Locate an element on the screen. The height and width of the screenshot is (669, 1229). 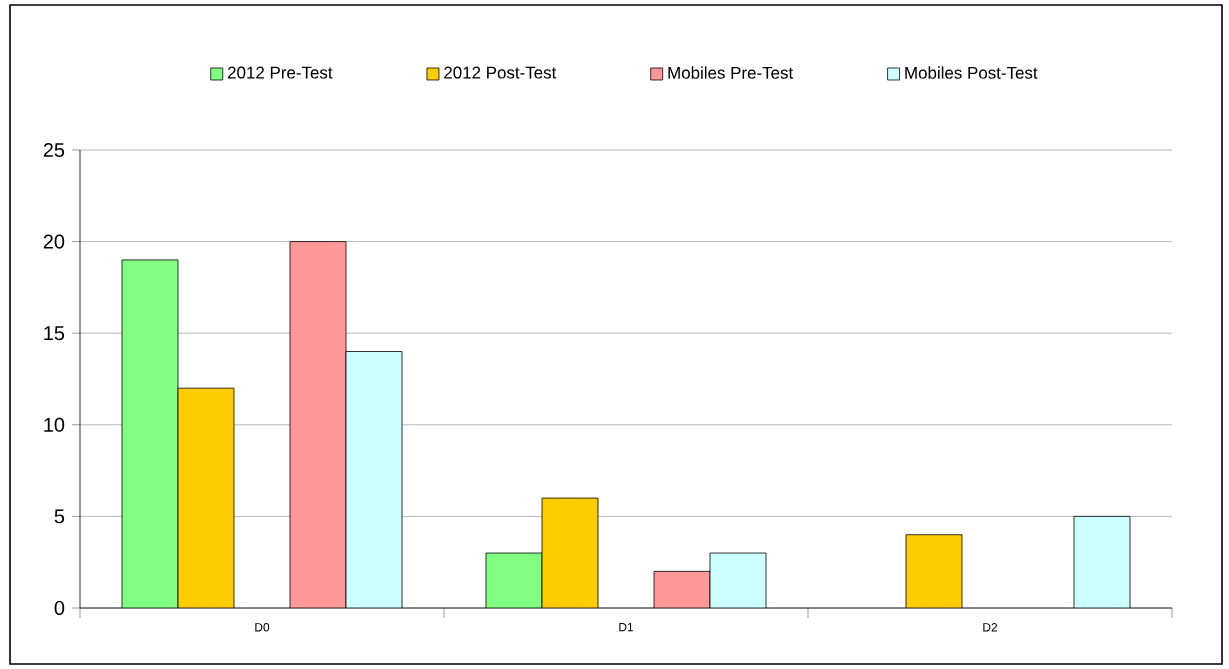
y-tick-label: 25 is located at coordinates (54, 150).